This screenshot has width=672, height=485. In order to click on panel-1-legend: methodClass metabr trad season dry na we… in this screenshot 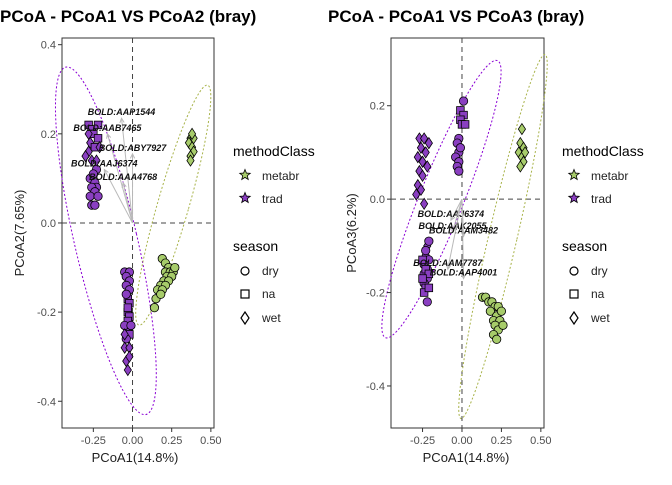, I will do `click(274, 234)`.